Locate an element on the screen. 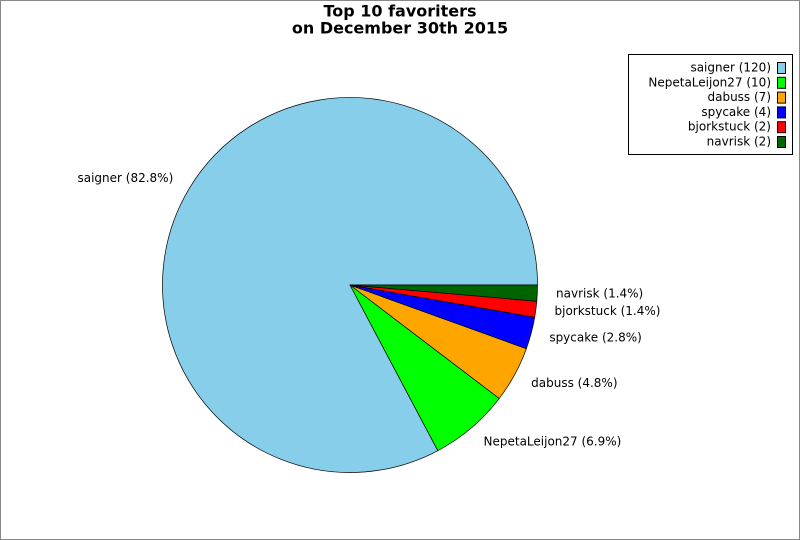  legend-label: spycake (4) is located at coordinates (736, 112).